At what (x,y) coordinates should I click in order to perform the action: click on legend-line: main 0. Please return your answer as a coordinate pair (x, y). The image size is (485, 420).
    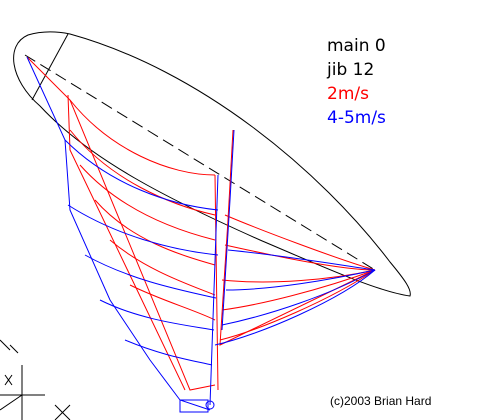
    Looking at the image, I should click on (356, 46).